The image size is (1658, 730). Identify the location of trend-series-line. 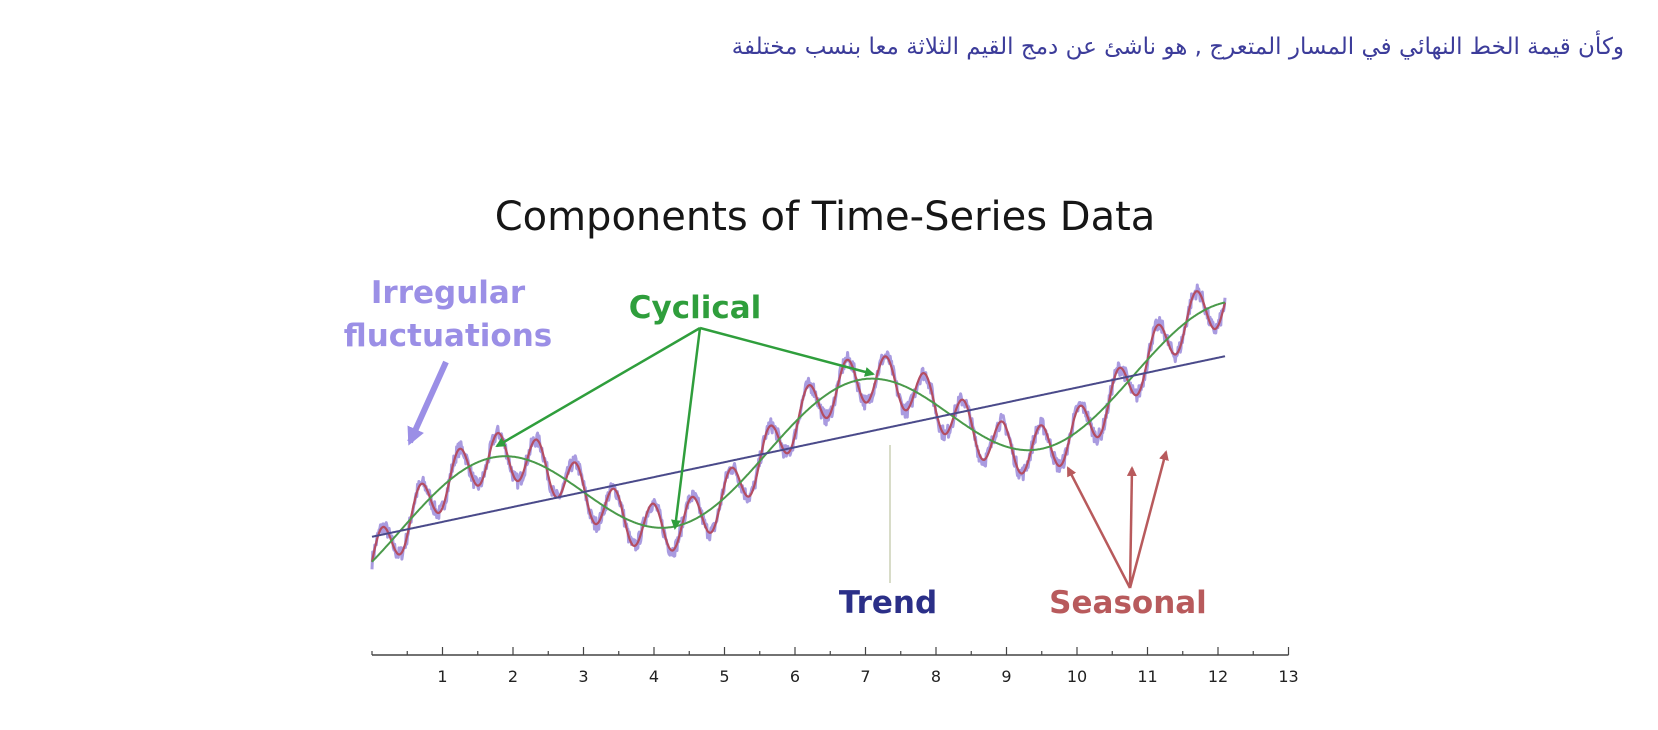
(798, 446).